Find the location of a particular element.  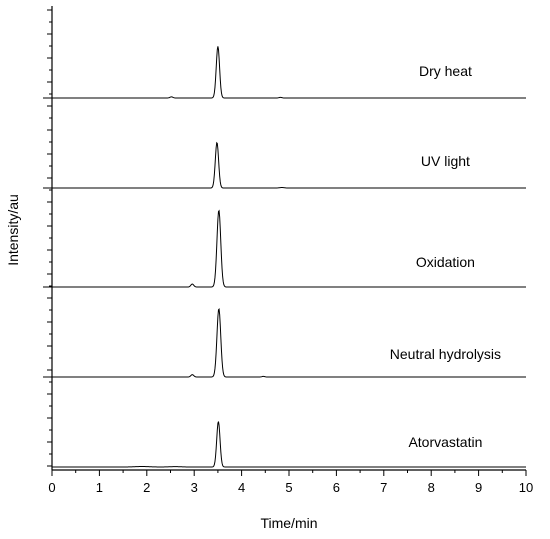

trace-neutral-hydrolysis is located at coordinates (289, 342).